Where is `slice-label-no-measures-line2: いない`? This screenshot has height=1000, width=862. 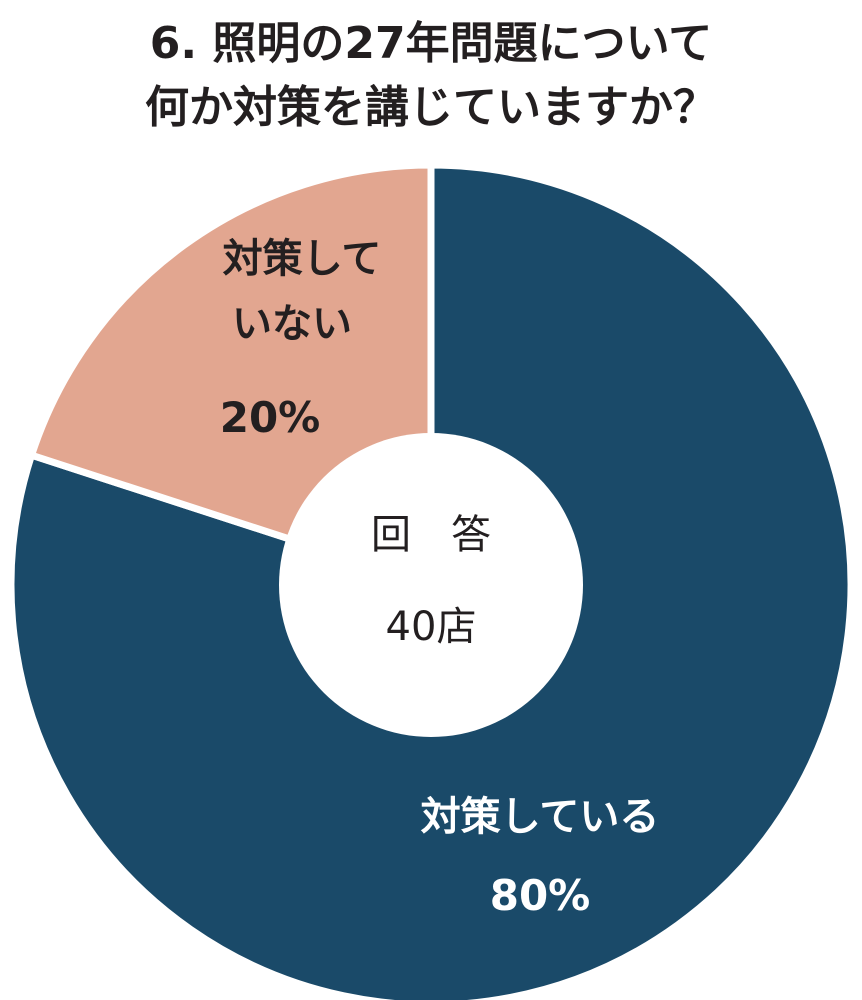 slice-label-no-measures-line2: いない is located at coordinates (292, 324).